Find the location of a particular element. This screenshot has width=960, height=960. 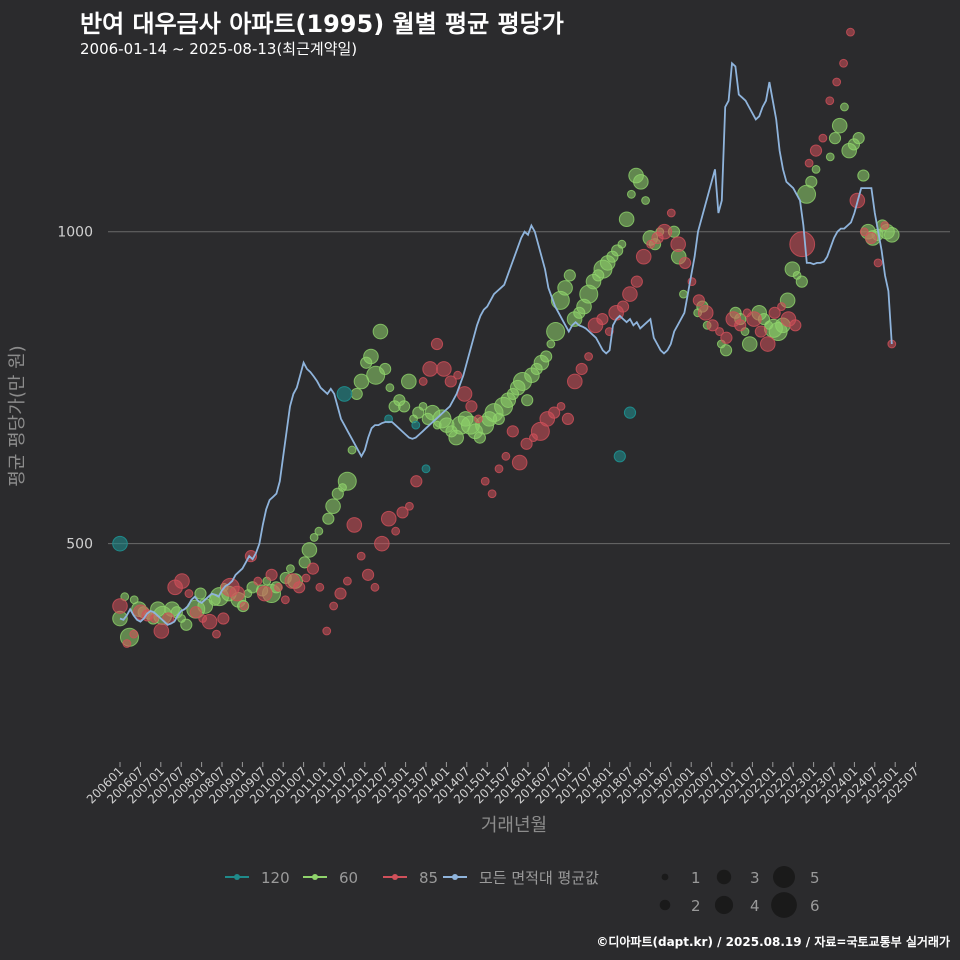

legend-label: 60 is located at coordinates (348, 878).